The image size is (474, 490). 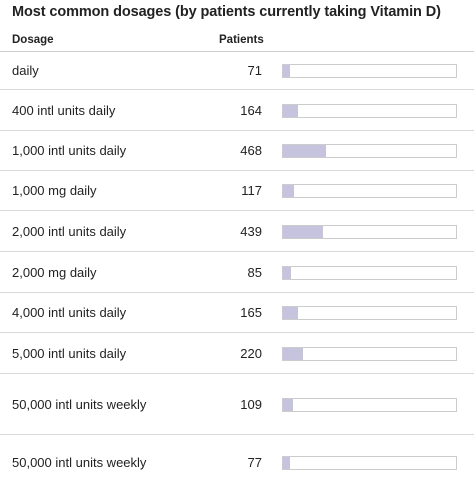 I want to click on table-row: 2,000 intl units daily 439, so click(x=237, y=231).